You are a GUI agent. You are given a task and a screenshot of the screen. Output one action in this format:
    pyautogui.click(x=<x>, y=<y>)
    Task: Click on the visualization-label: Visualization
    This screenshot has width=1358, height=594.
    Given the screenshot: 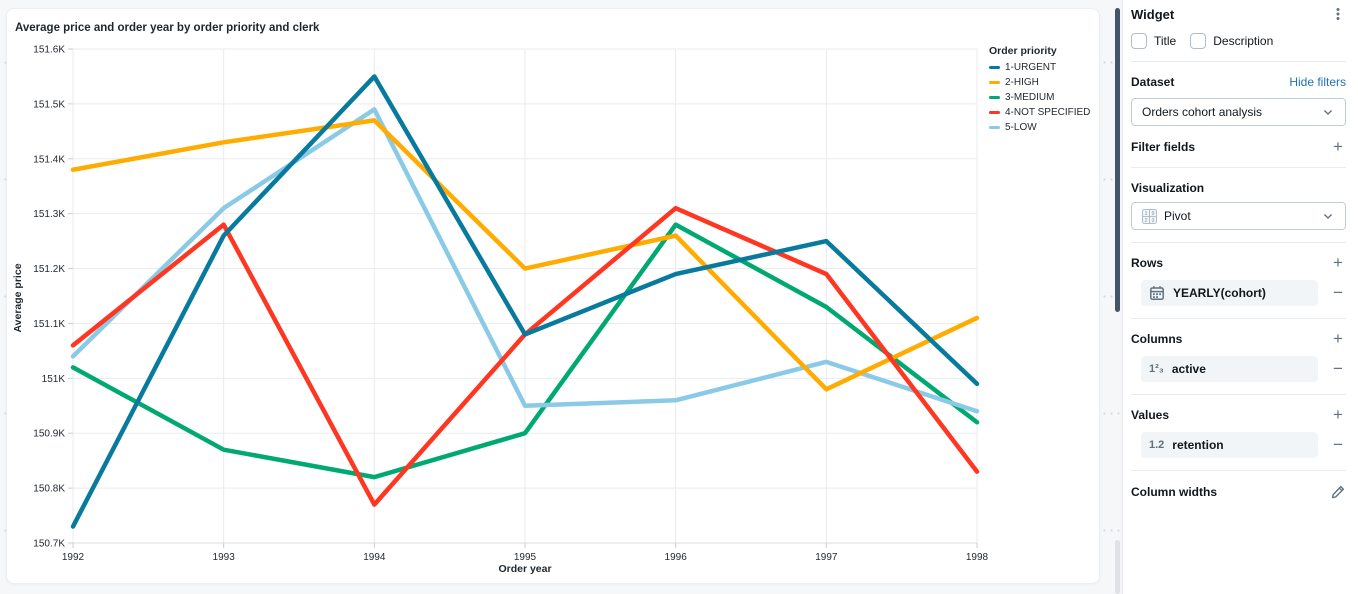 What is the action you would take?
    pyautogui.click(x=1168, y=188)
    